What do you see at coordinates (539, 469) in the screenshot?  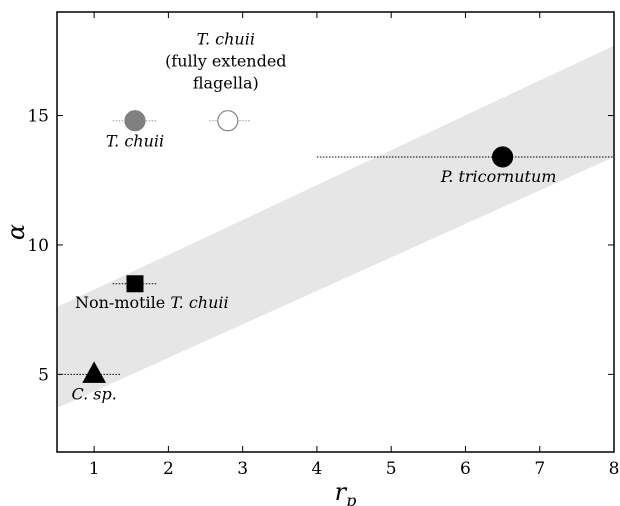 I see `x-tick-label: 7` at bounding box center [539, 469].